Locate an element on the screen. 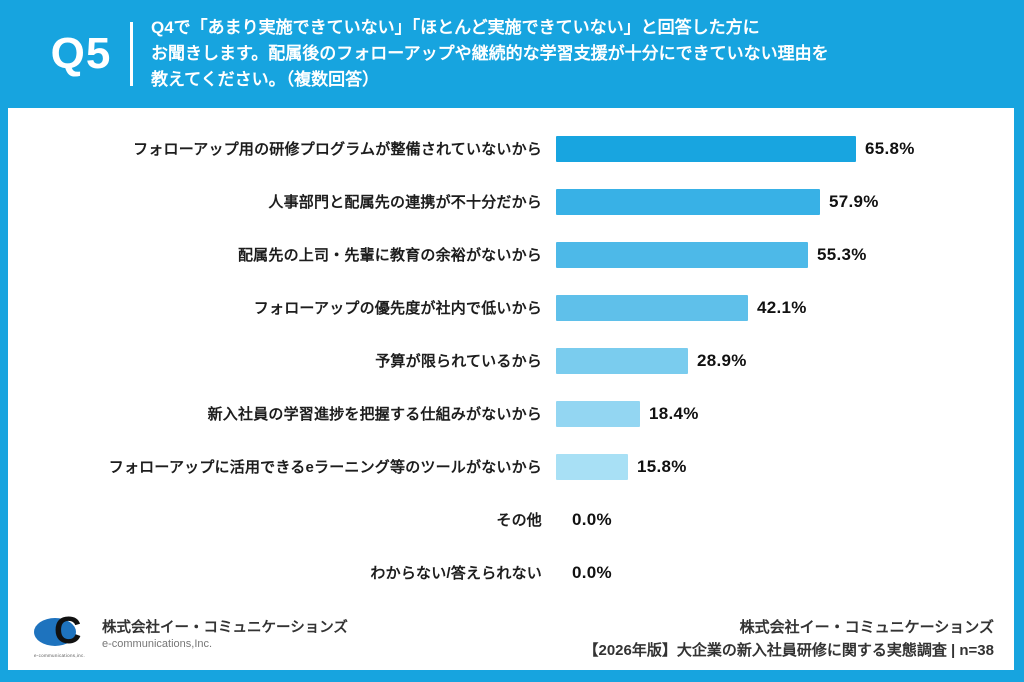 This screenshot has height=682, width=1024. footer-company-name: 株式会社イー・コミュニケーションズ is located at coordinates (225, 628).